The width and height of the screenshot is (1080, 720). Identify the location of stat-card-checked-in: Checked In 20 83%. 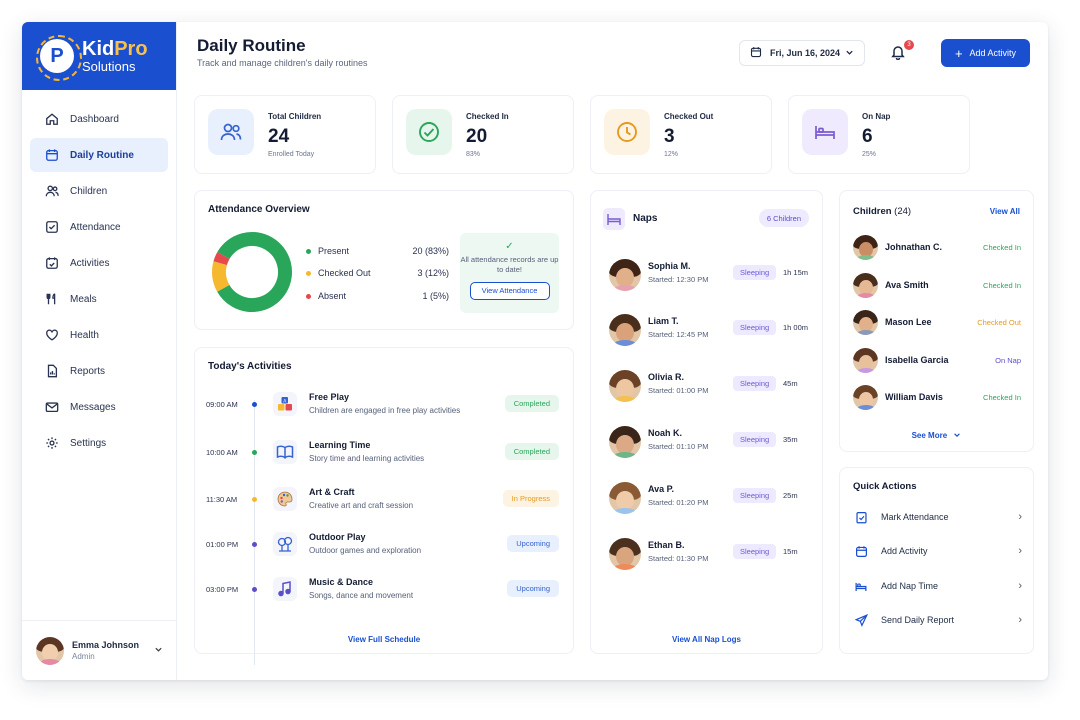
(483, 134).